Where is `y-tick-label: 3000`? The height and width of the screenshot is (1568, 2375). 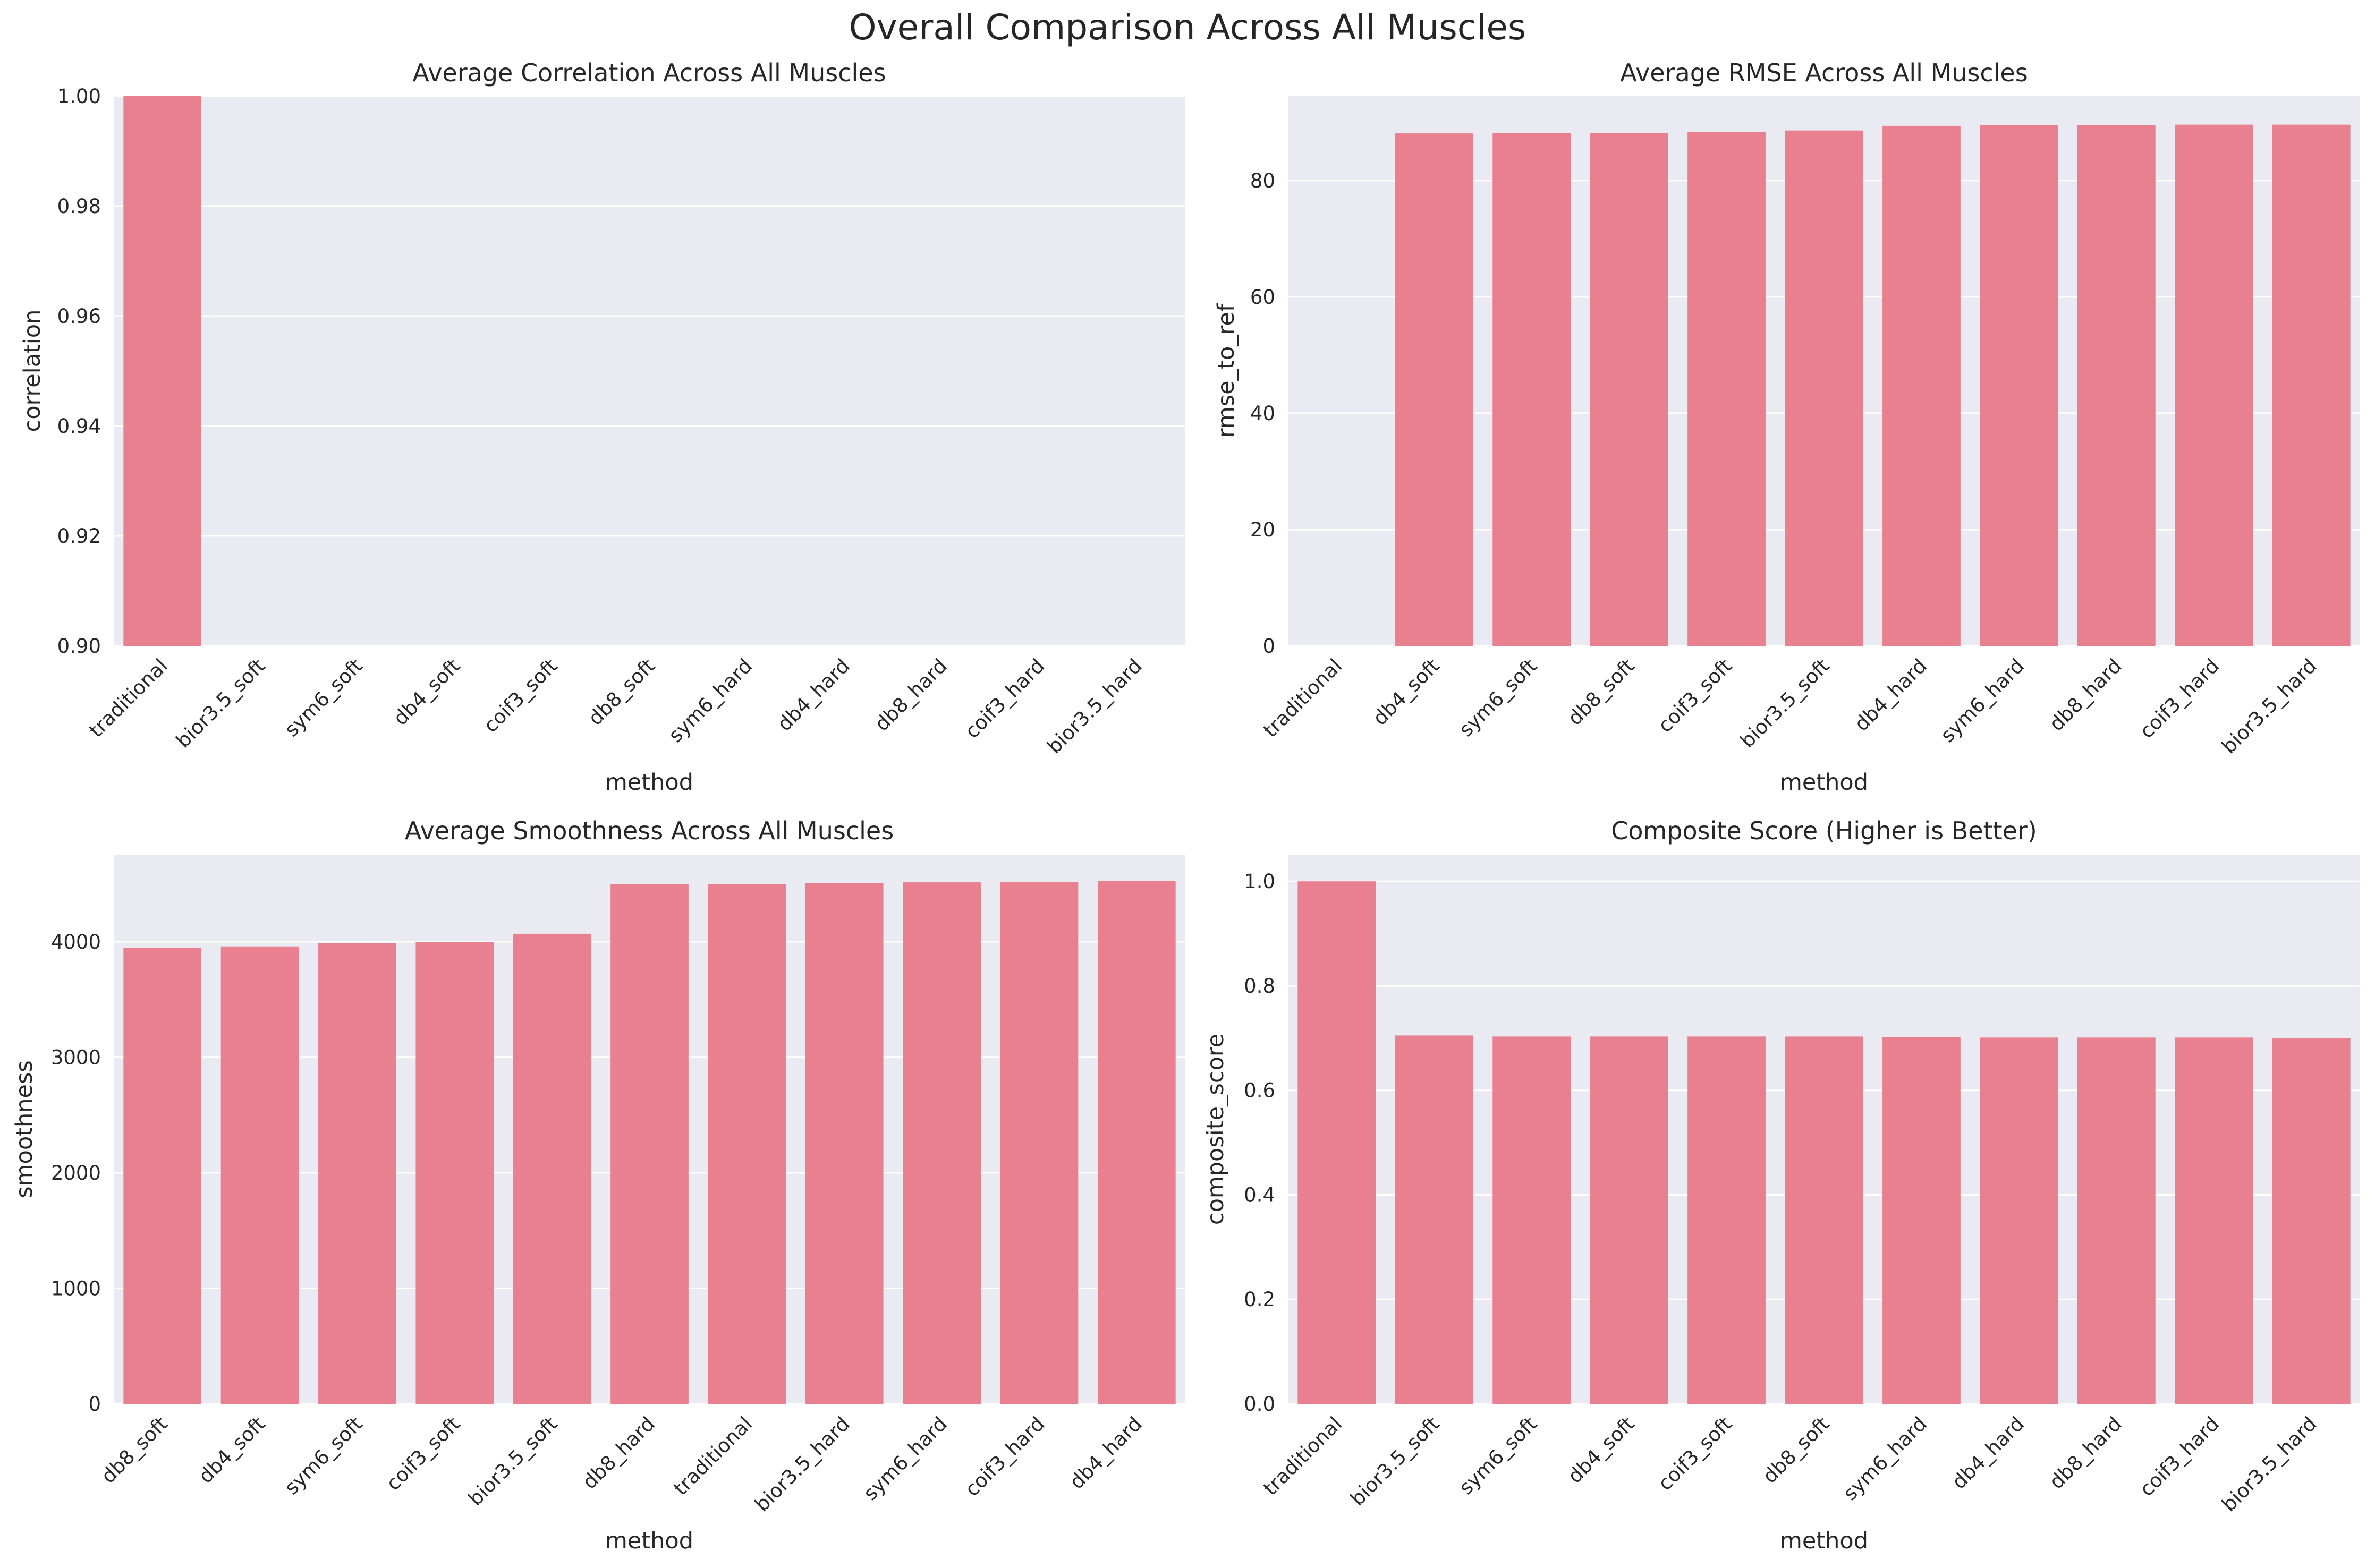 y-tick-label: 3000 is located at coordinates (76, 1057).